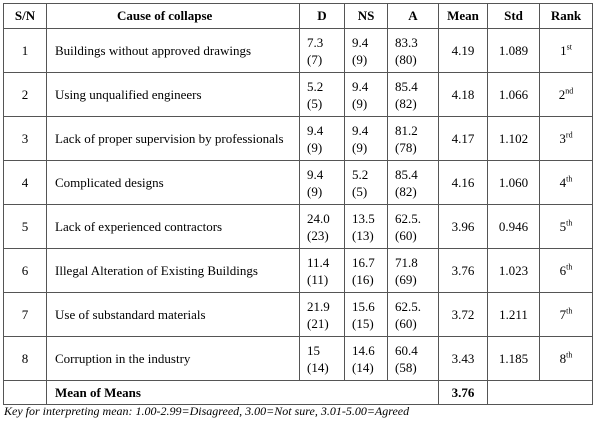 The image size is (595, 425). Describe the element at coordinates (25, 50) in the screenshot. I see `sn-cell: 1` at that location.